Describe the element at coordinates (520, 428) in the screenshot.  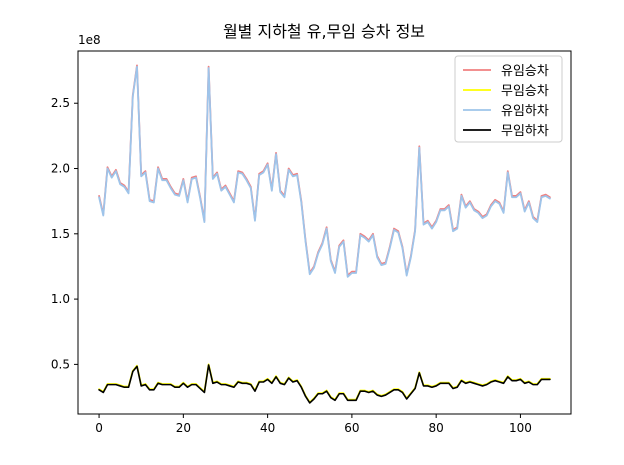
I see `x-tick-label-5: 100` at that location.